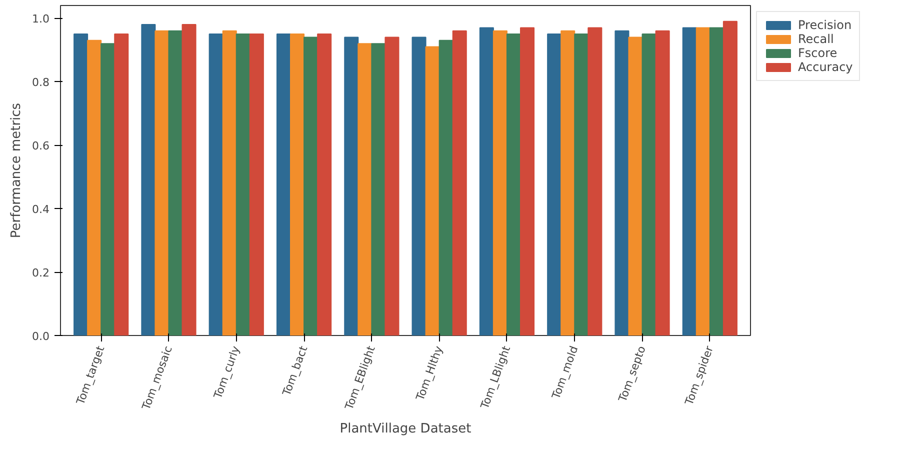 This screenshot has height=470, width=905. Describe the element at coordinates (816, 39) in the screenshot. I see `legend-label: Recall` at that location.